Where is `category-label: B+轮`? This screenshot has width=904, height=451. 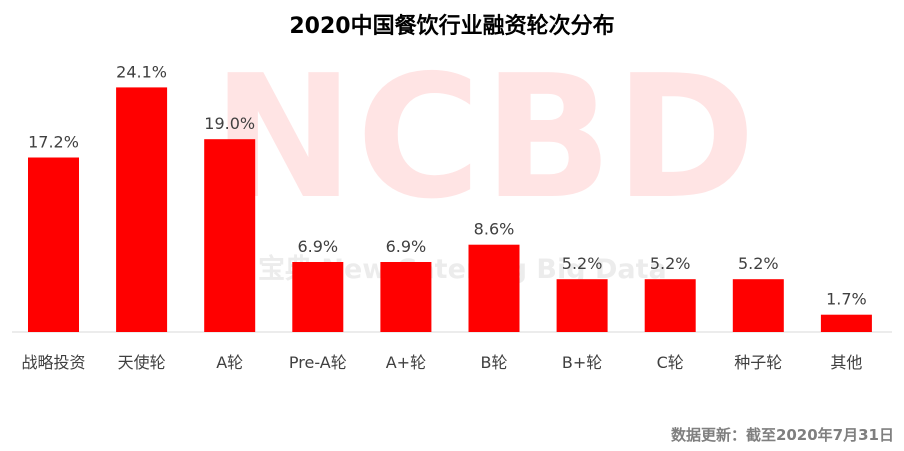
category-label: B+轮 is located at coordinates (582, 362).